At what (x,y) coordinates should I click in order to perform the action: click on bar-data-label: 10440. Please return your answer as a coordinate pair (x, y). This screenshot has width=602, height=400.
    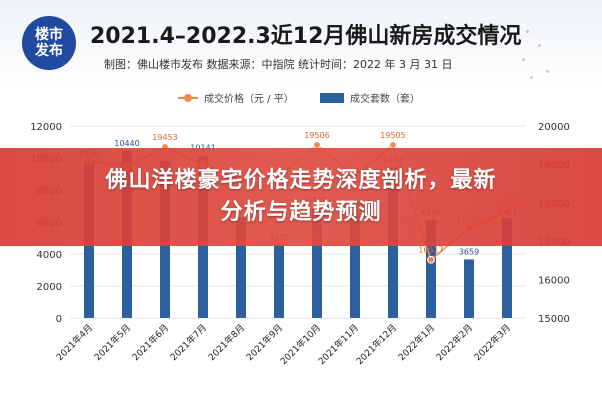
    Looking at the image, I should click on (126, 143).